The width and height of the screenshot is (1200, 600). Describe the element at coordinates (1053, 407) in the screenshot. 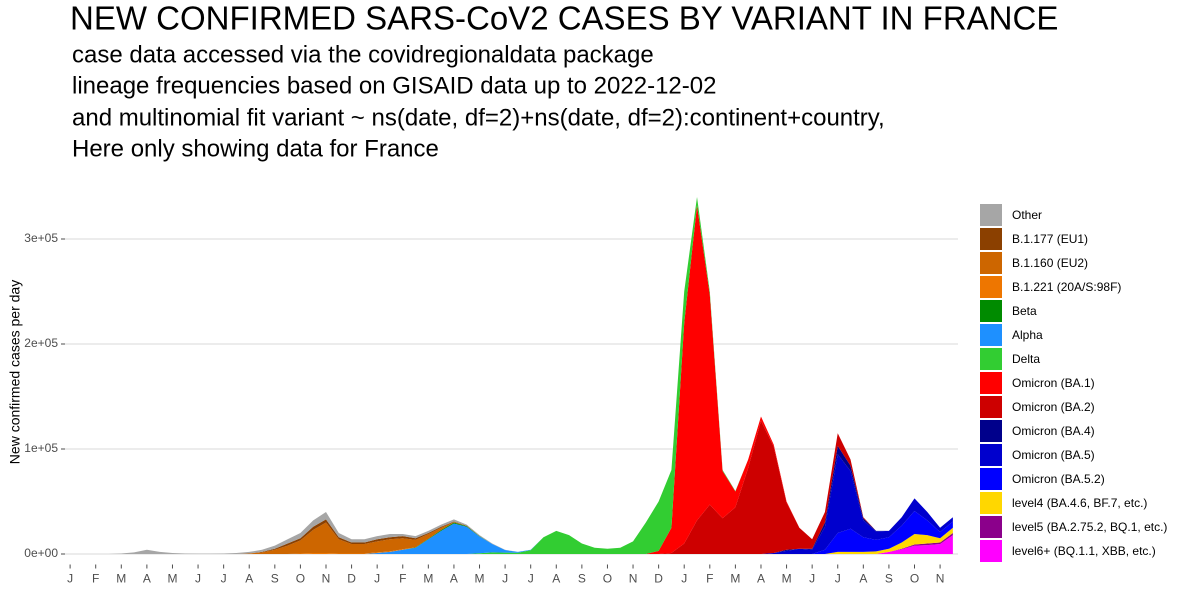

I see `legend-label: Omicron (BA.2)` at that location.